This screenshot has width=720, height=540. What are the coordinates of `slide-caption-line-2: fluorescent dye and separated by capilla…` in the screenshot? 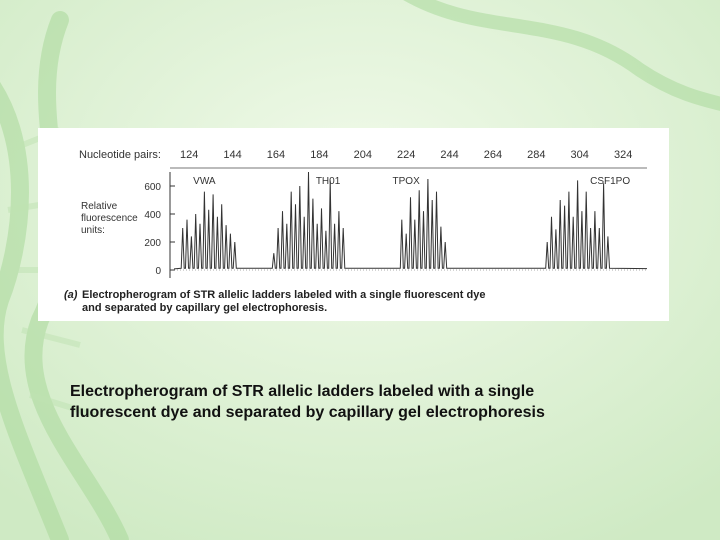 It's located at (307, 412).